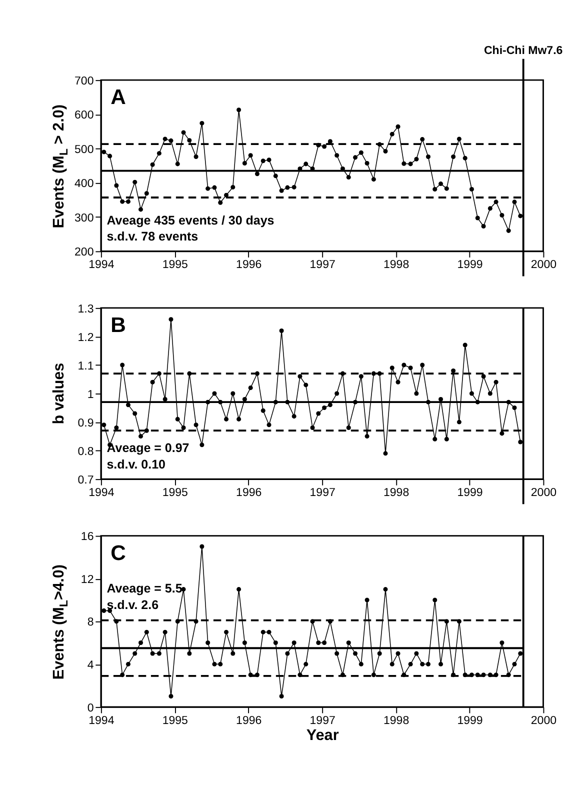 Image resolution: width=574 pixels, height=802 pixels. What do you see at coordinates (118, 98) in the screenshot?
I see `annotation: A` at bounding box center [118, 98].